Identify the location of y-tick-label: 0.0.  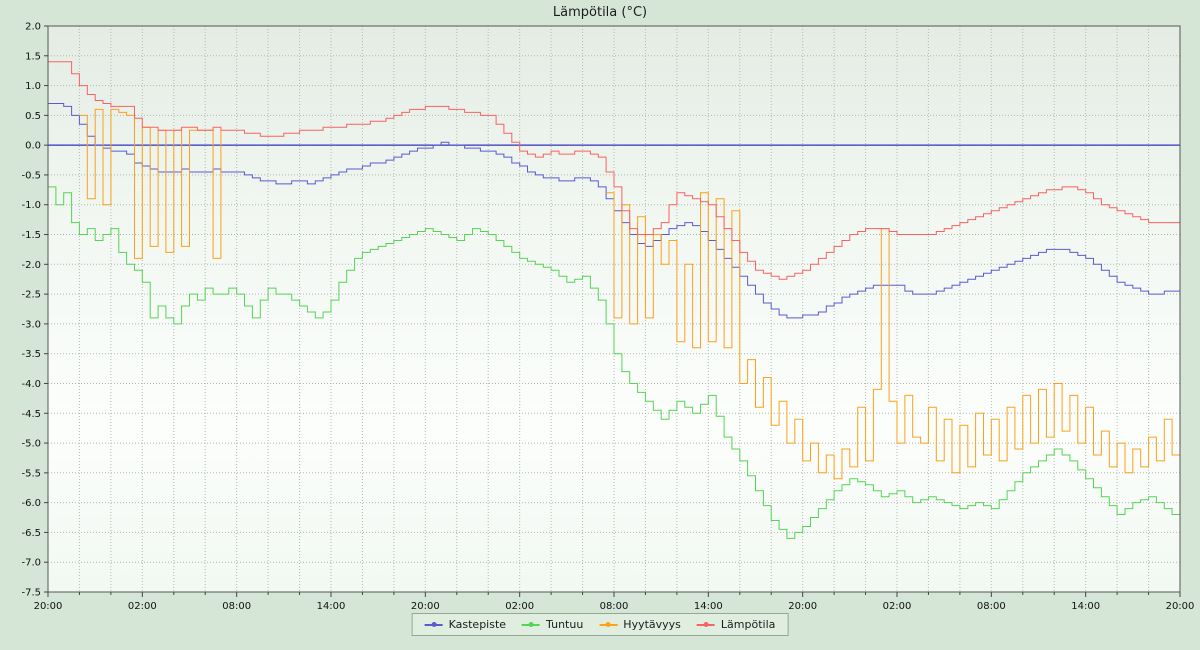
(33, 146).